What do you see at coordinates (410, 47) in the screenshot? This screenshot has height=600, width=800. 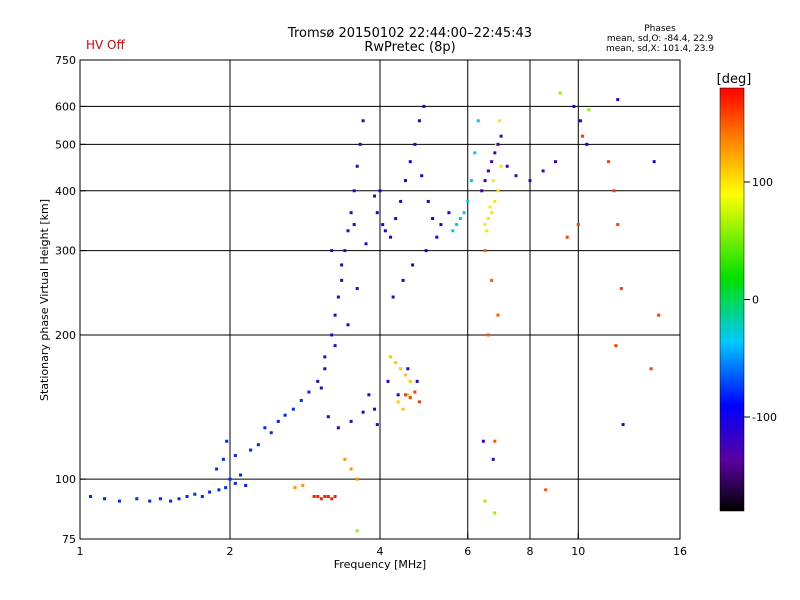 I see `chart-subtitle: RwPretec (8p)` at bounding box center [410, 47].